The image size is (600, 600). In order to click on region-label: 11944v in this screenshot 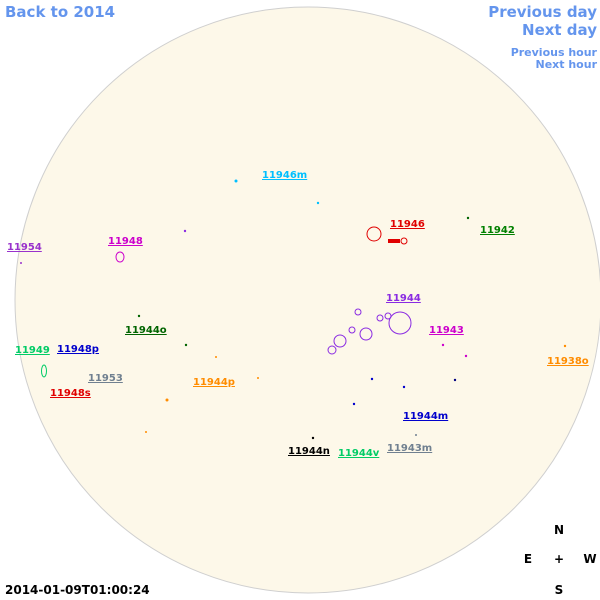, I will do `click(359, 453)`.